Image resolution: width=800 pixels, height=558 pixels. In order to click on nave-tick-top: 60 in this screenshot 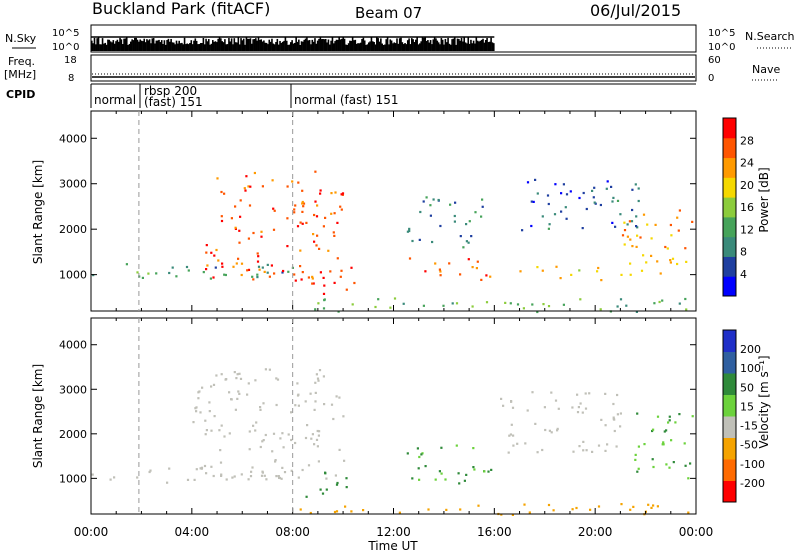, I will do `click(714, 60)`.